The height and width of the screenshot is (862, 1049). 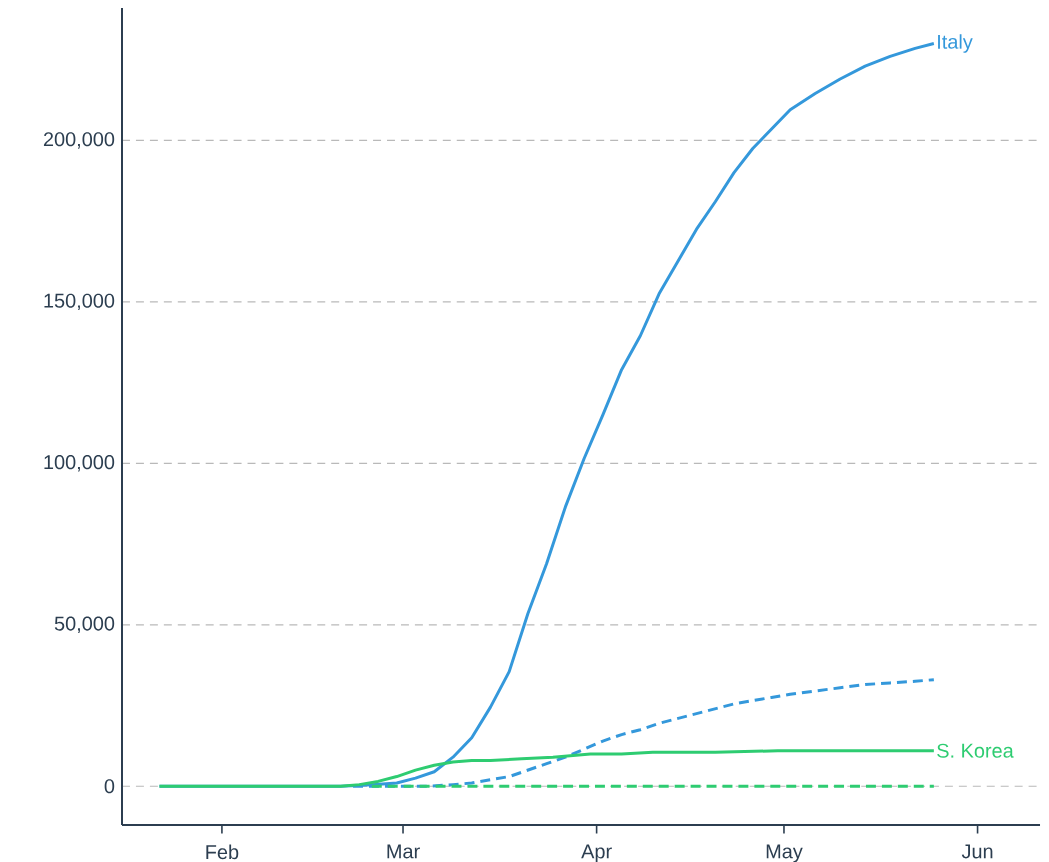 What do you see at coordinates (403, 851) in the screenshot?
I see `x-tick-label: Mar` at bounding box center [403, 851].